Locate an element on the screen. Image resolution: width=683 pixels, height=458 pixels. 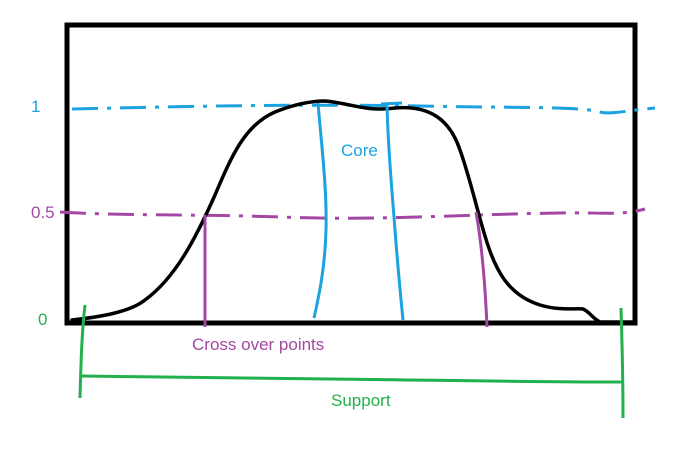
core-right-line is located at coordinates (395, 212).